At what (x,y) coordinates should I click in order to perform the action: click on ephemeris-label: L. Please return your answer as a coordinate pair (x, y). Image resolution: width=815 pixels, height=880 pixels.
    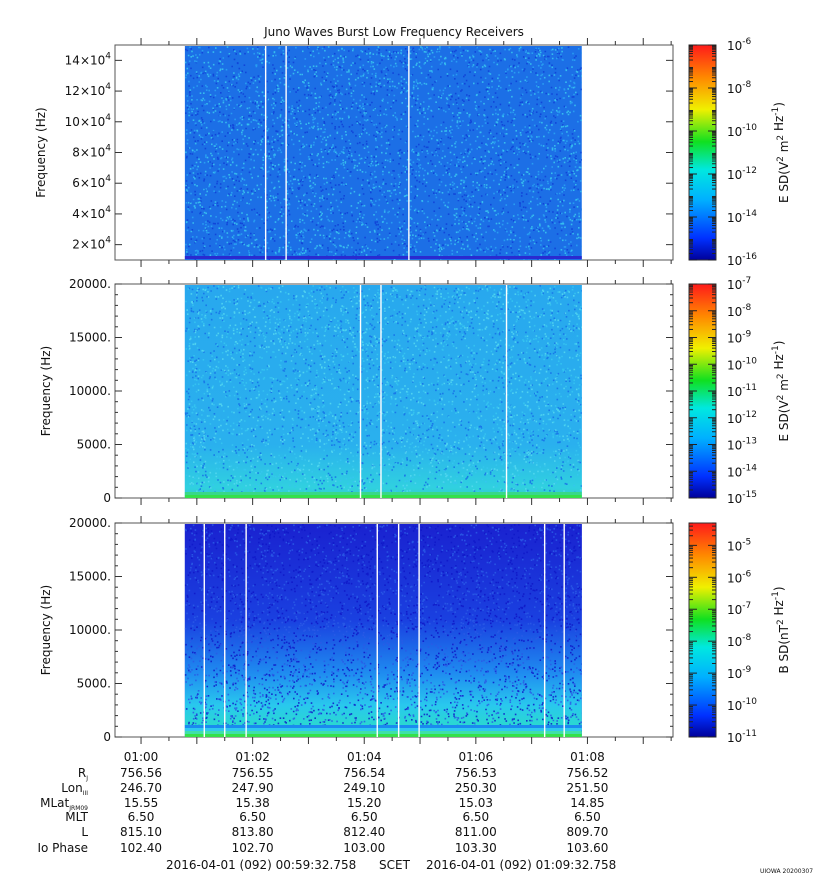
    Looking at the image, I should click on (84, 832).